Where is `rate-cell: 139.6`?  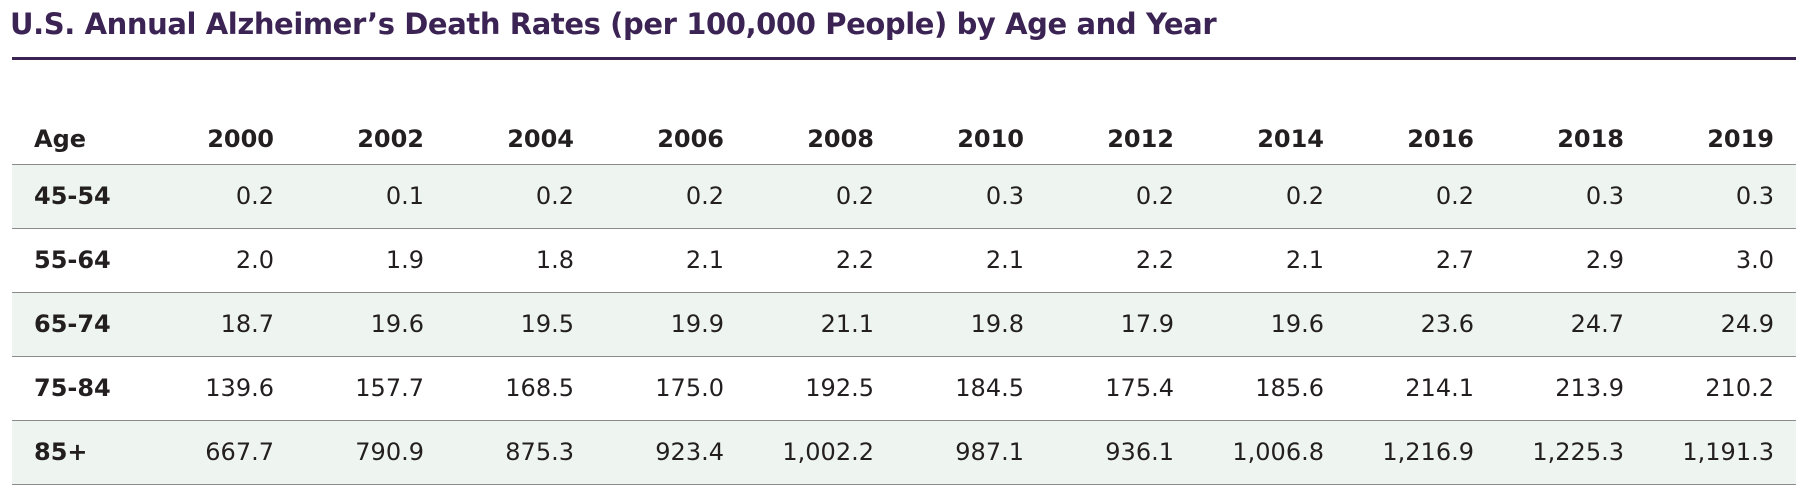 rate-cell: 139.6 is located at coordinates (221, 388).